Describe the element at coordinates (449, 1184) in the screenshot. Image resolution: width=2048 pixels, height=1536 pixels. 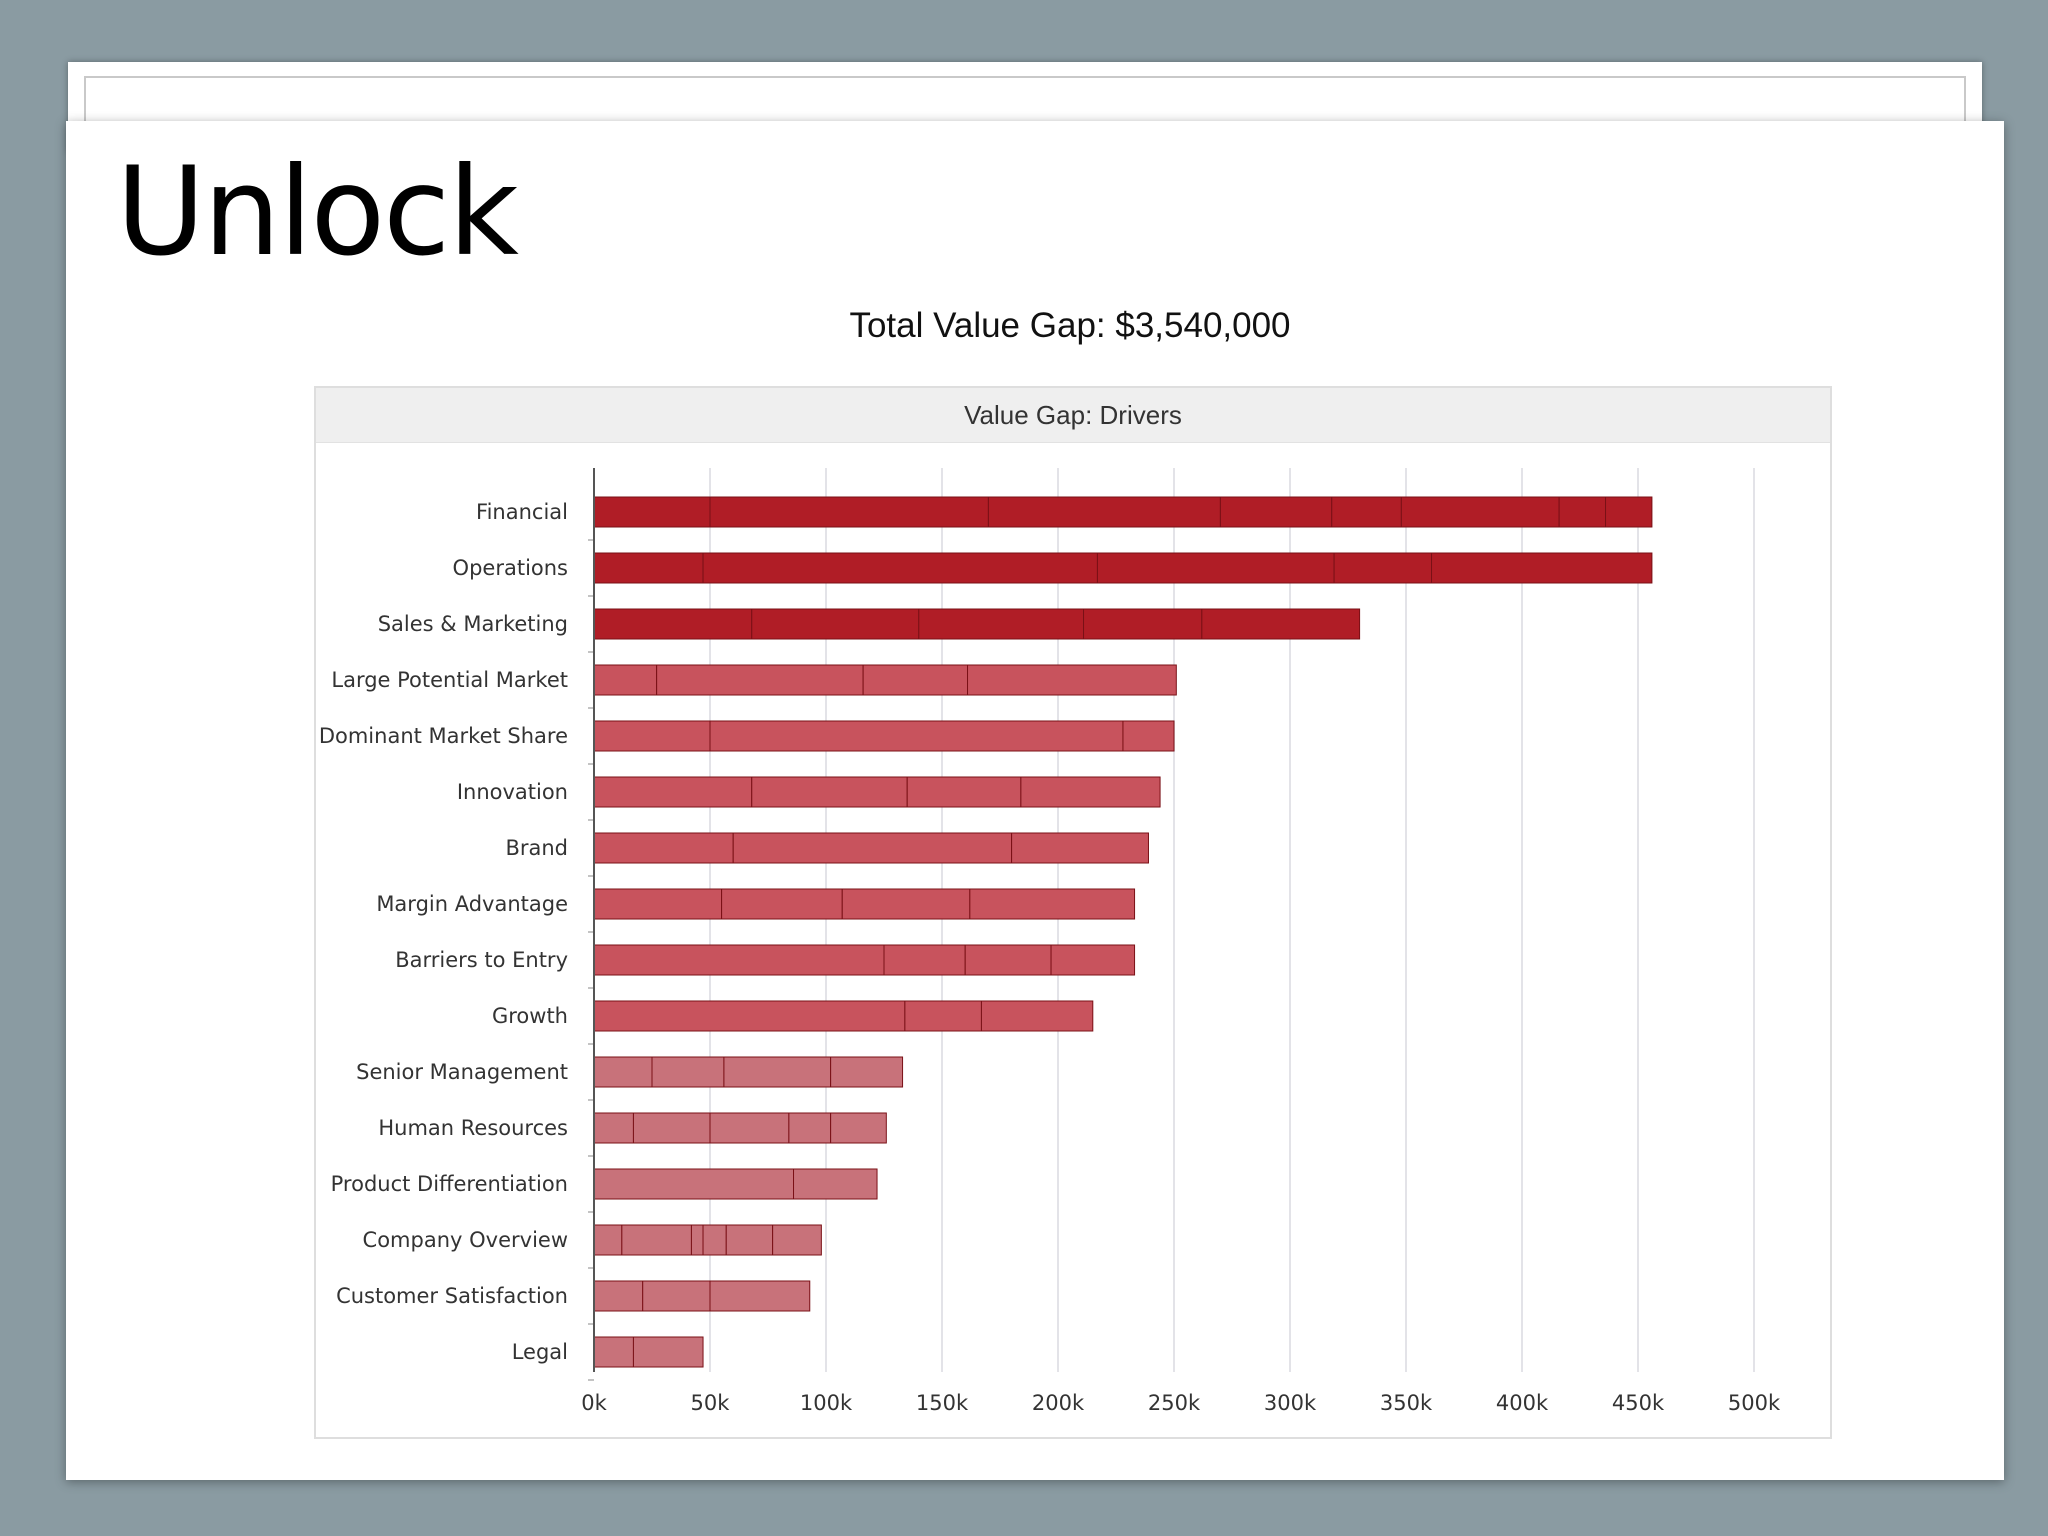
I see `category-label: Product Differentiation` at that location.